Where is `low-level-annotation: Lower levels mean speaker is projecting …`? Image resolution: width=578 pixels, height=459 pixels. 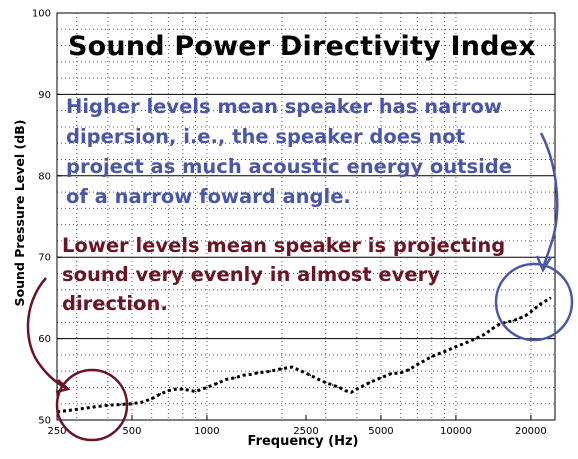 low-level-annotation: Lower levels mean speaker is projecting … is located at coordinates (284, 274).